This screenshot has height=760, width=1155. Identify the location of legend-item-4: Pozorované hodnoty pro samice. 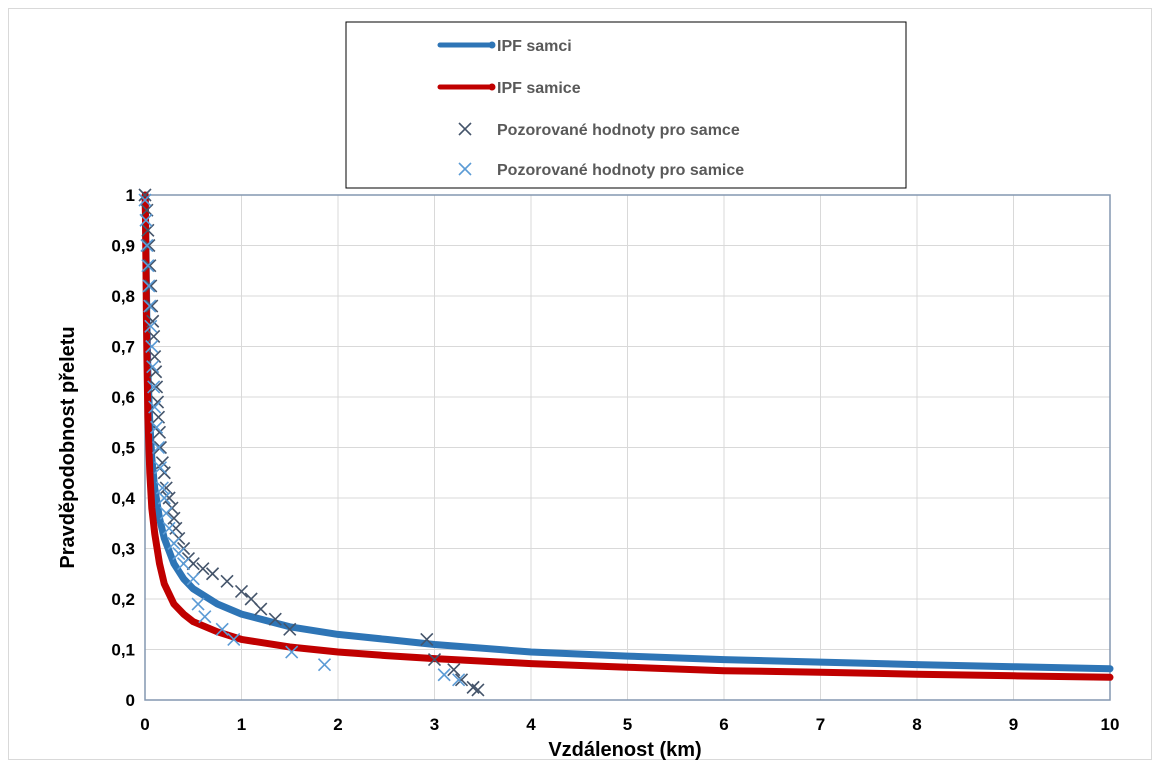
(601, 170).